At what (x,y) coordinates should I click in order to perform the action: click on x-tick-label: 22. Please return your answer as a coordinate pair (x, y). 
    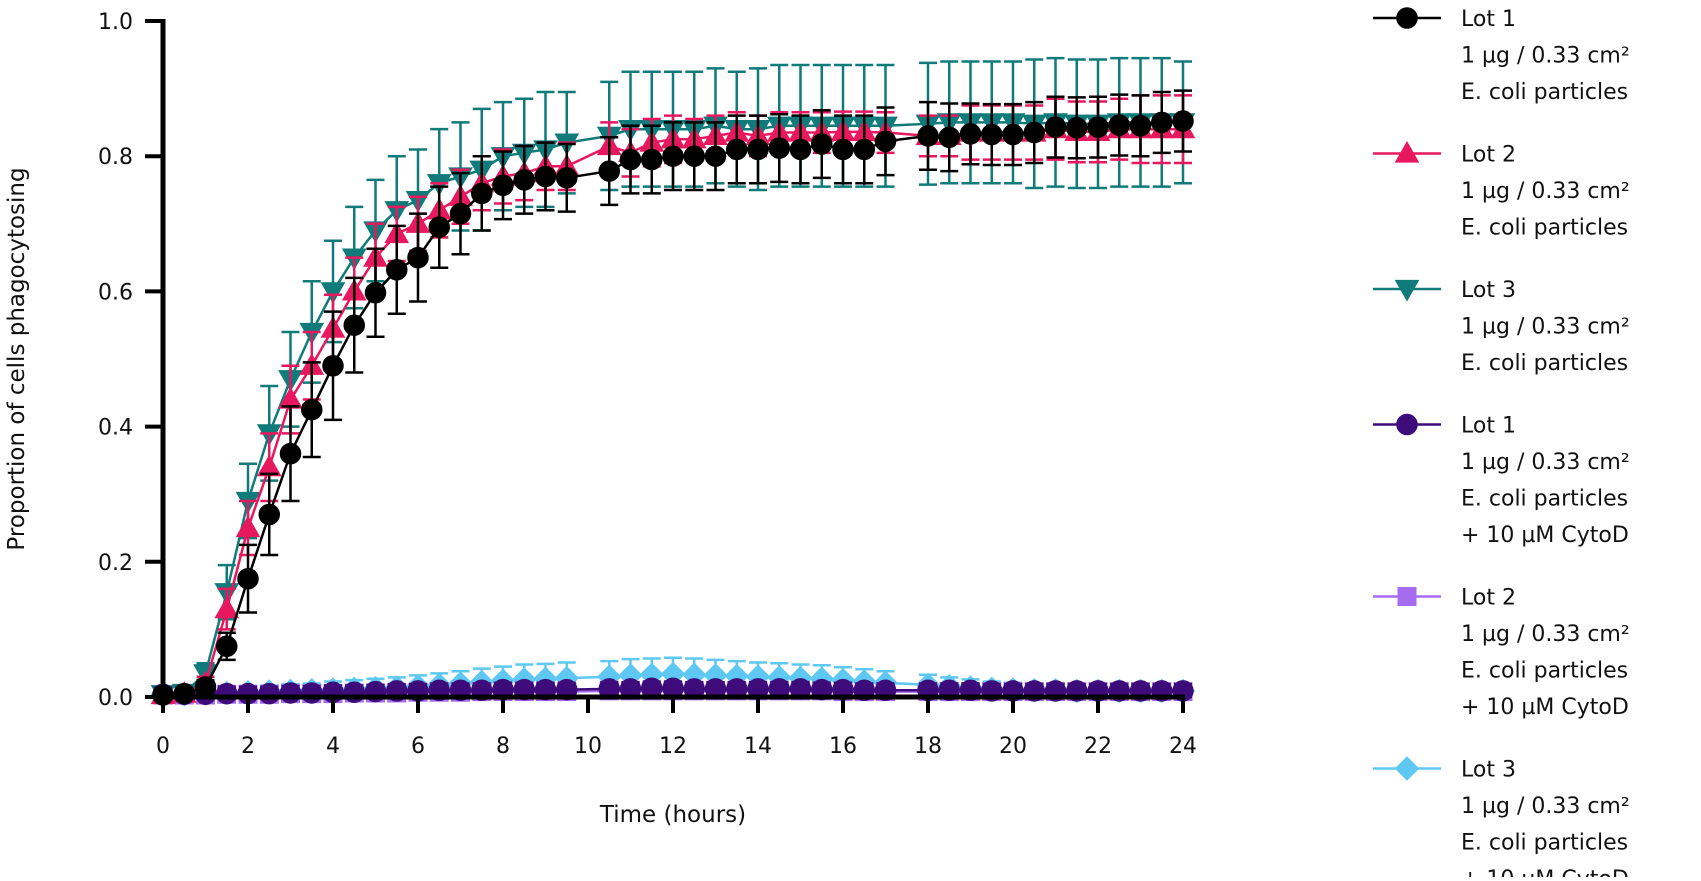
    Looking at the image, I should click on (1098, 746).